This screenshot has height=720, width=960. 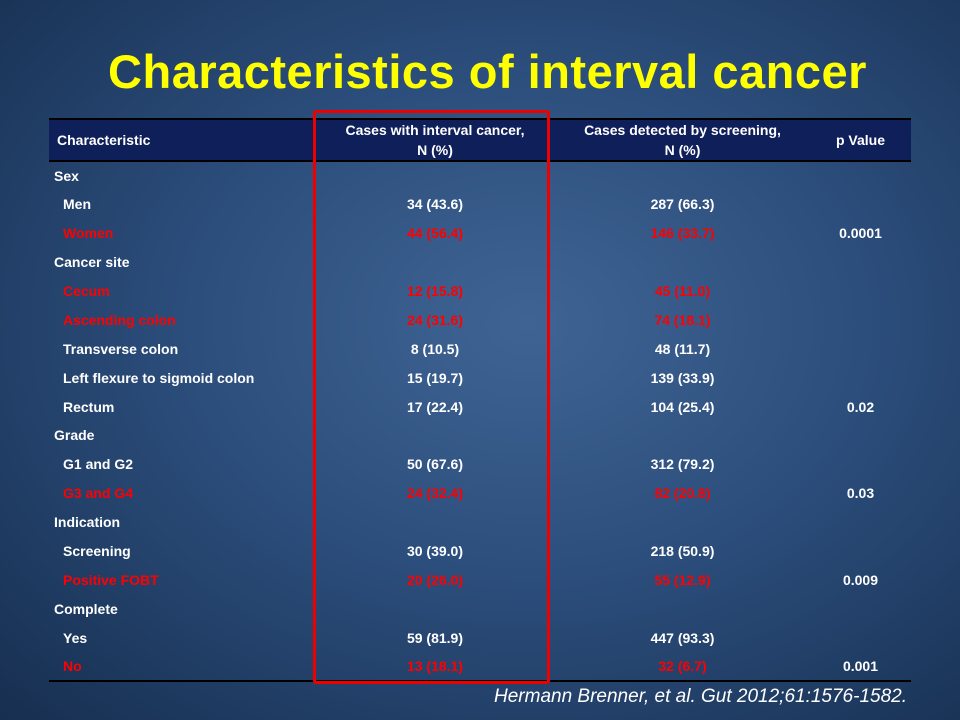 What do you see at coordinates (435, 140) in the screenshot?
I see `header-interval-cases: Cases with interval cancer, N (%)` at bounding box center [435, 140].